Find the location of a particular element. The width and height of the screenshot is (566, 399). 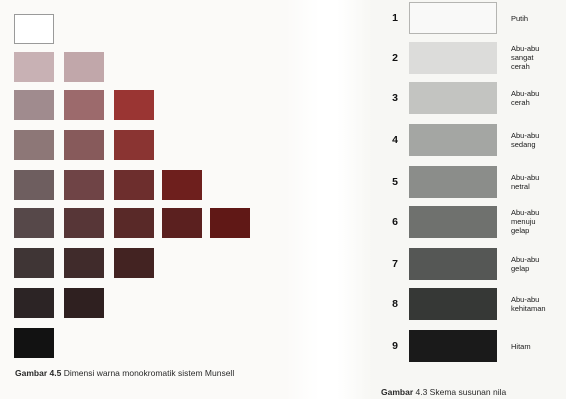

gray-step-number: 1 is located at coordinates (395, 18).